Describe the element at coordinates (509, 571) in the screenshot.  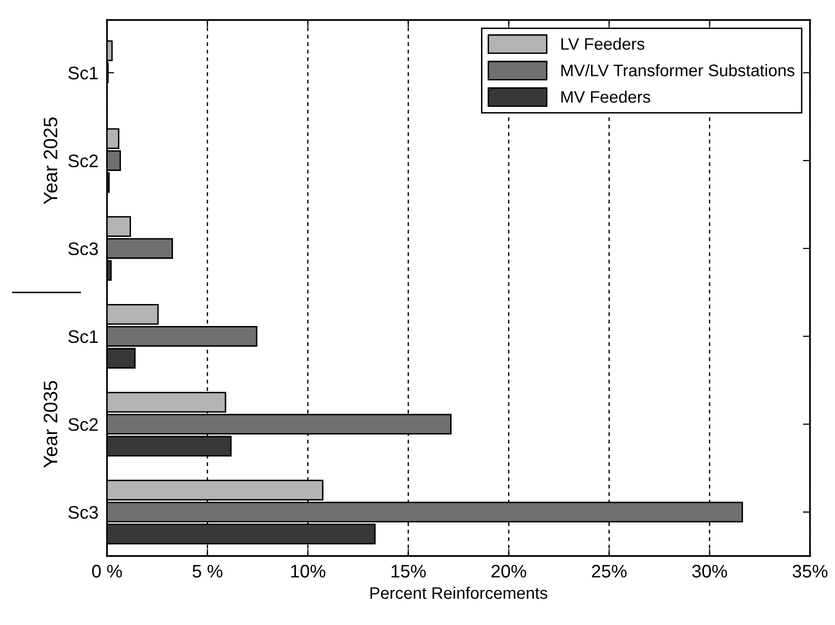
I see `x-tick-label: 20%` at that location.